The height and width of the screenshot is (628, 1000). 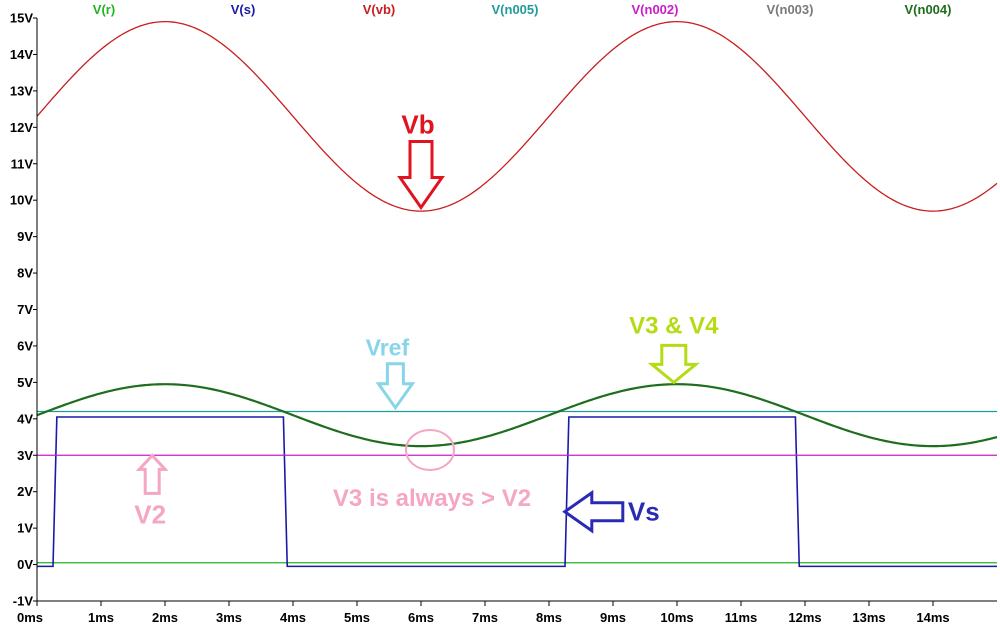 What do you see at coordinates (421, 617) in the screenshot?
I see `x-tick-label: 6ms` at bounding box center [421, 617].